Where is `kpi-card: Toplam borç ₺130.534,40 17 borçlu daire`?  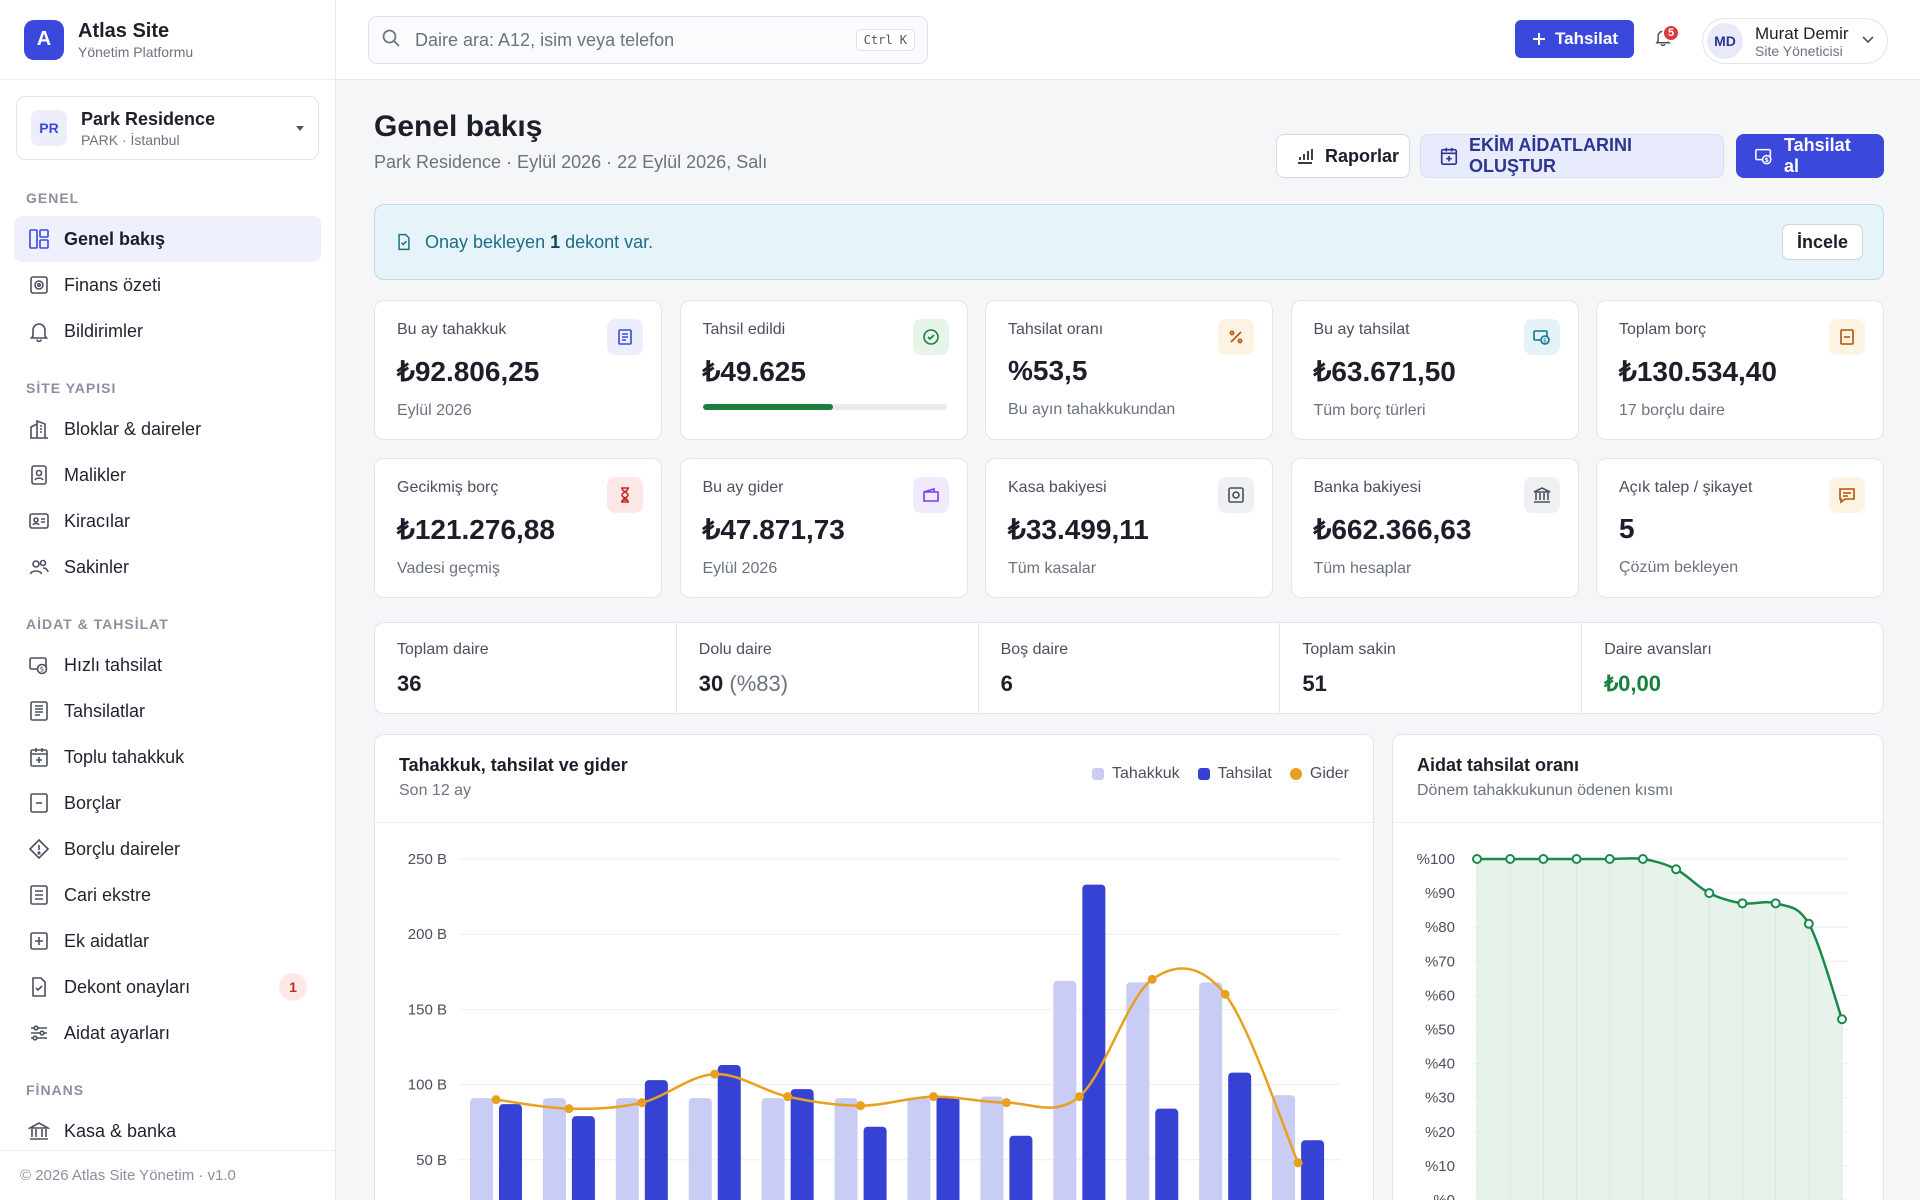
kpi-card: Toplam borç ₺130.534,40 17 borçlu daire is located at coordinates (1740, 370).